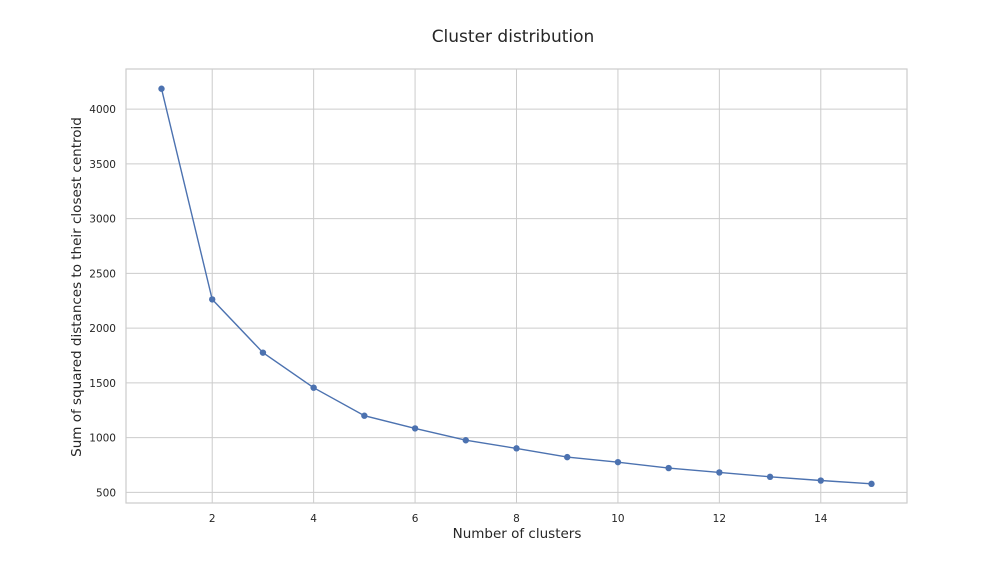  I want to click on x-tick-label: 10, so click(617, 519).